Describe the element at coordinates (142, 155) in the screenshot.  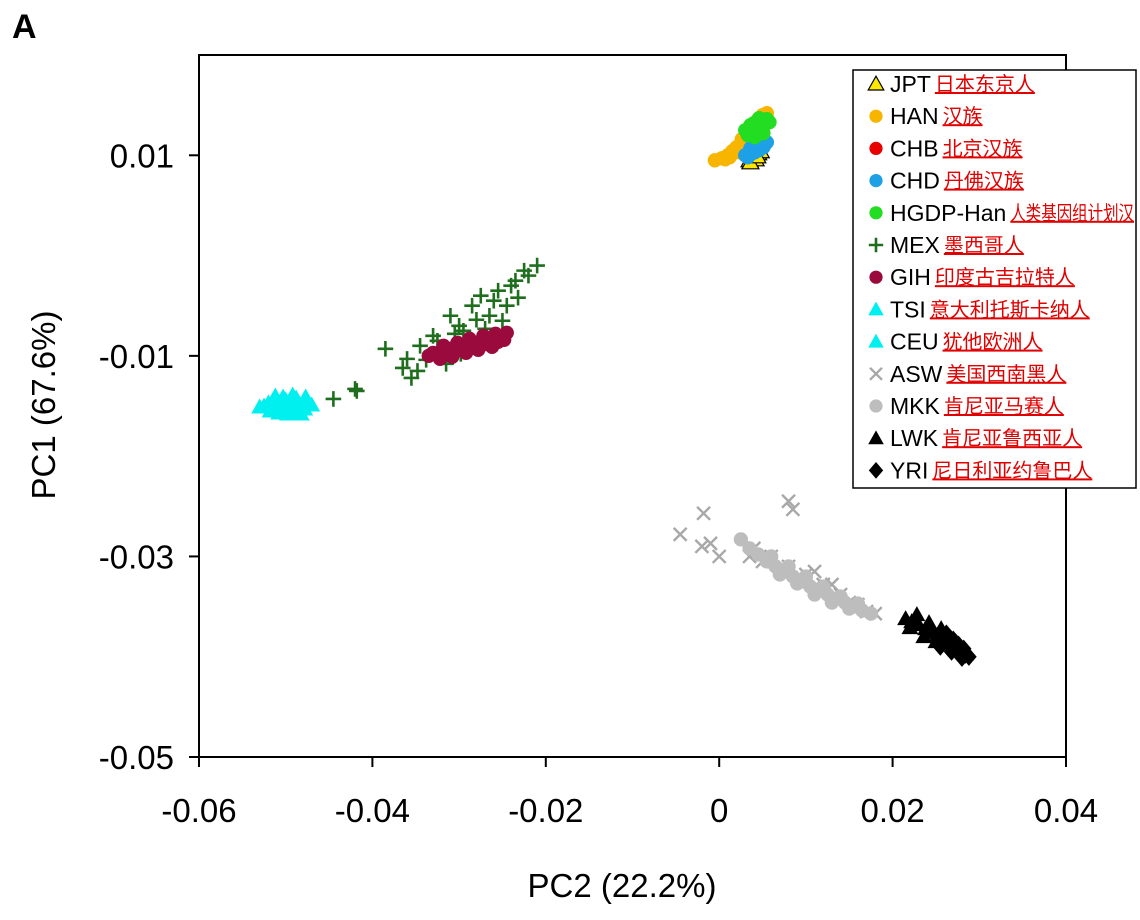
I see `y-tick-label: 0.01` at that location.